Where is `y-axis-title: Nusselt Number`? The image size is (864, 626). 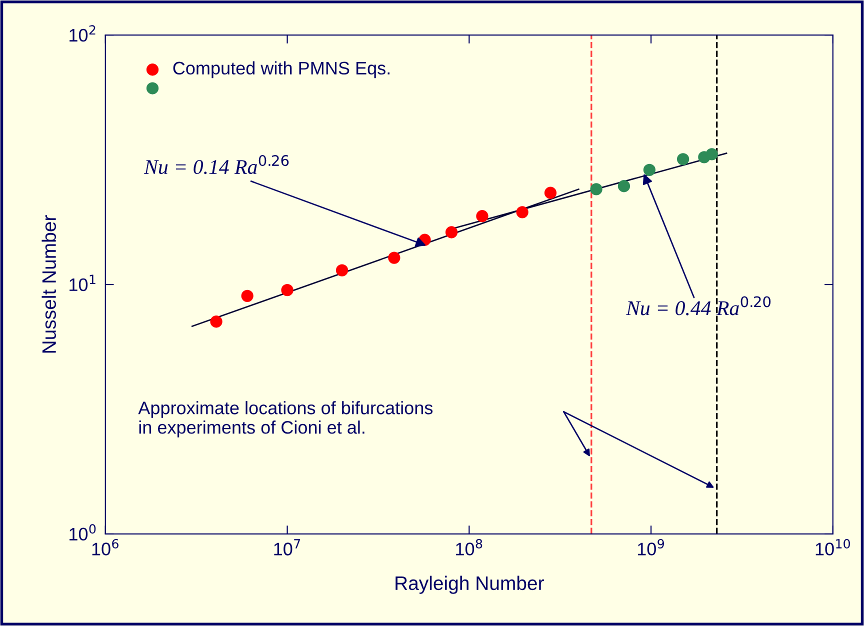
y-axis-title: Nusselt Number is located at coordinates (49, 284).